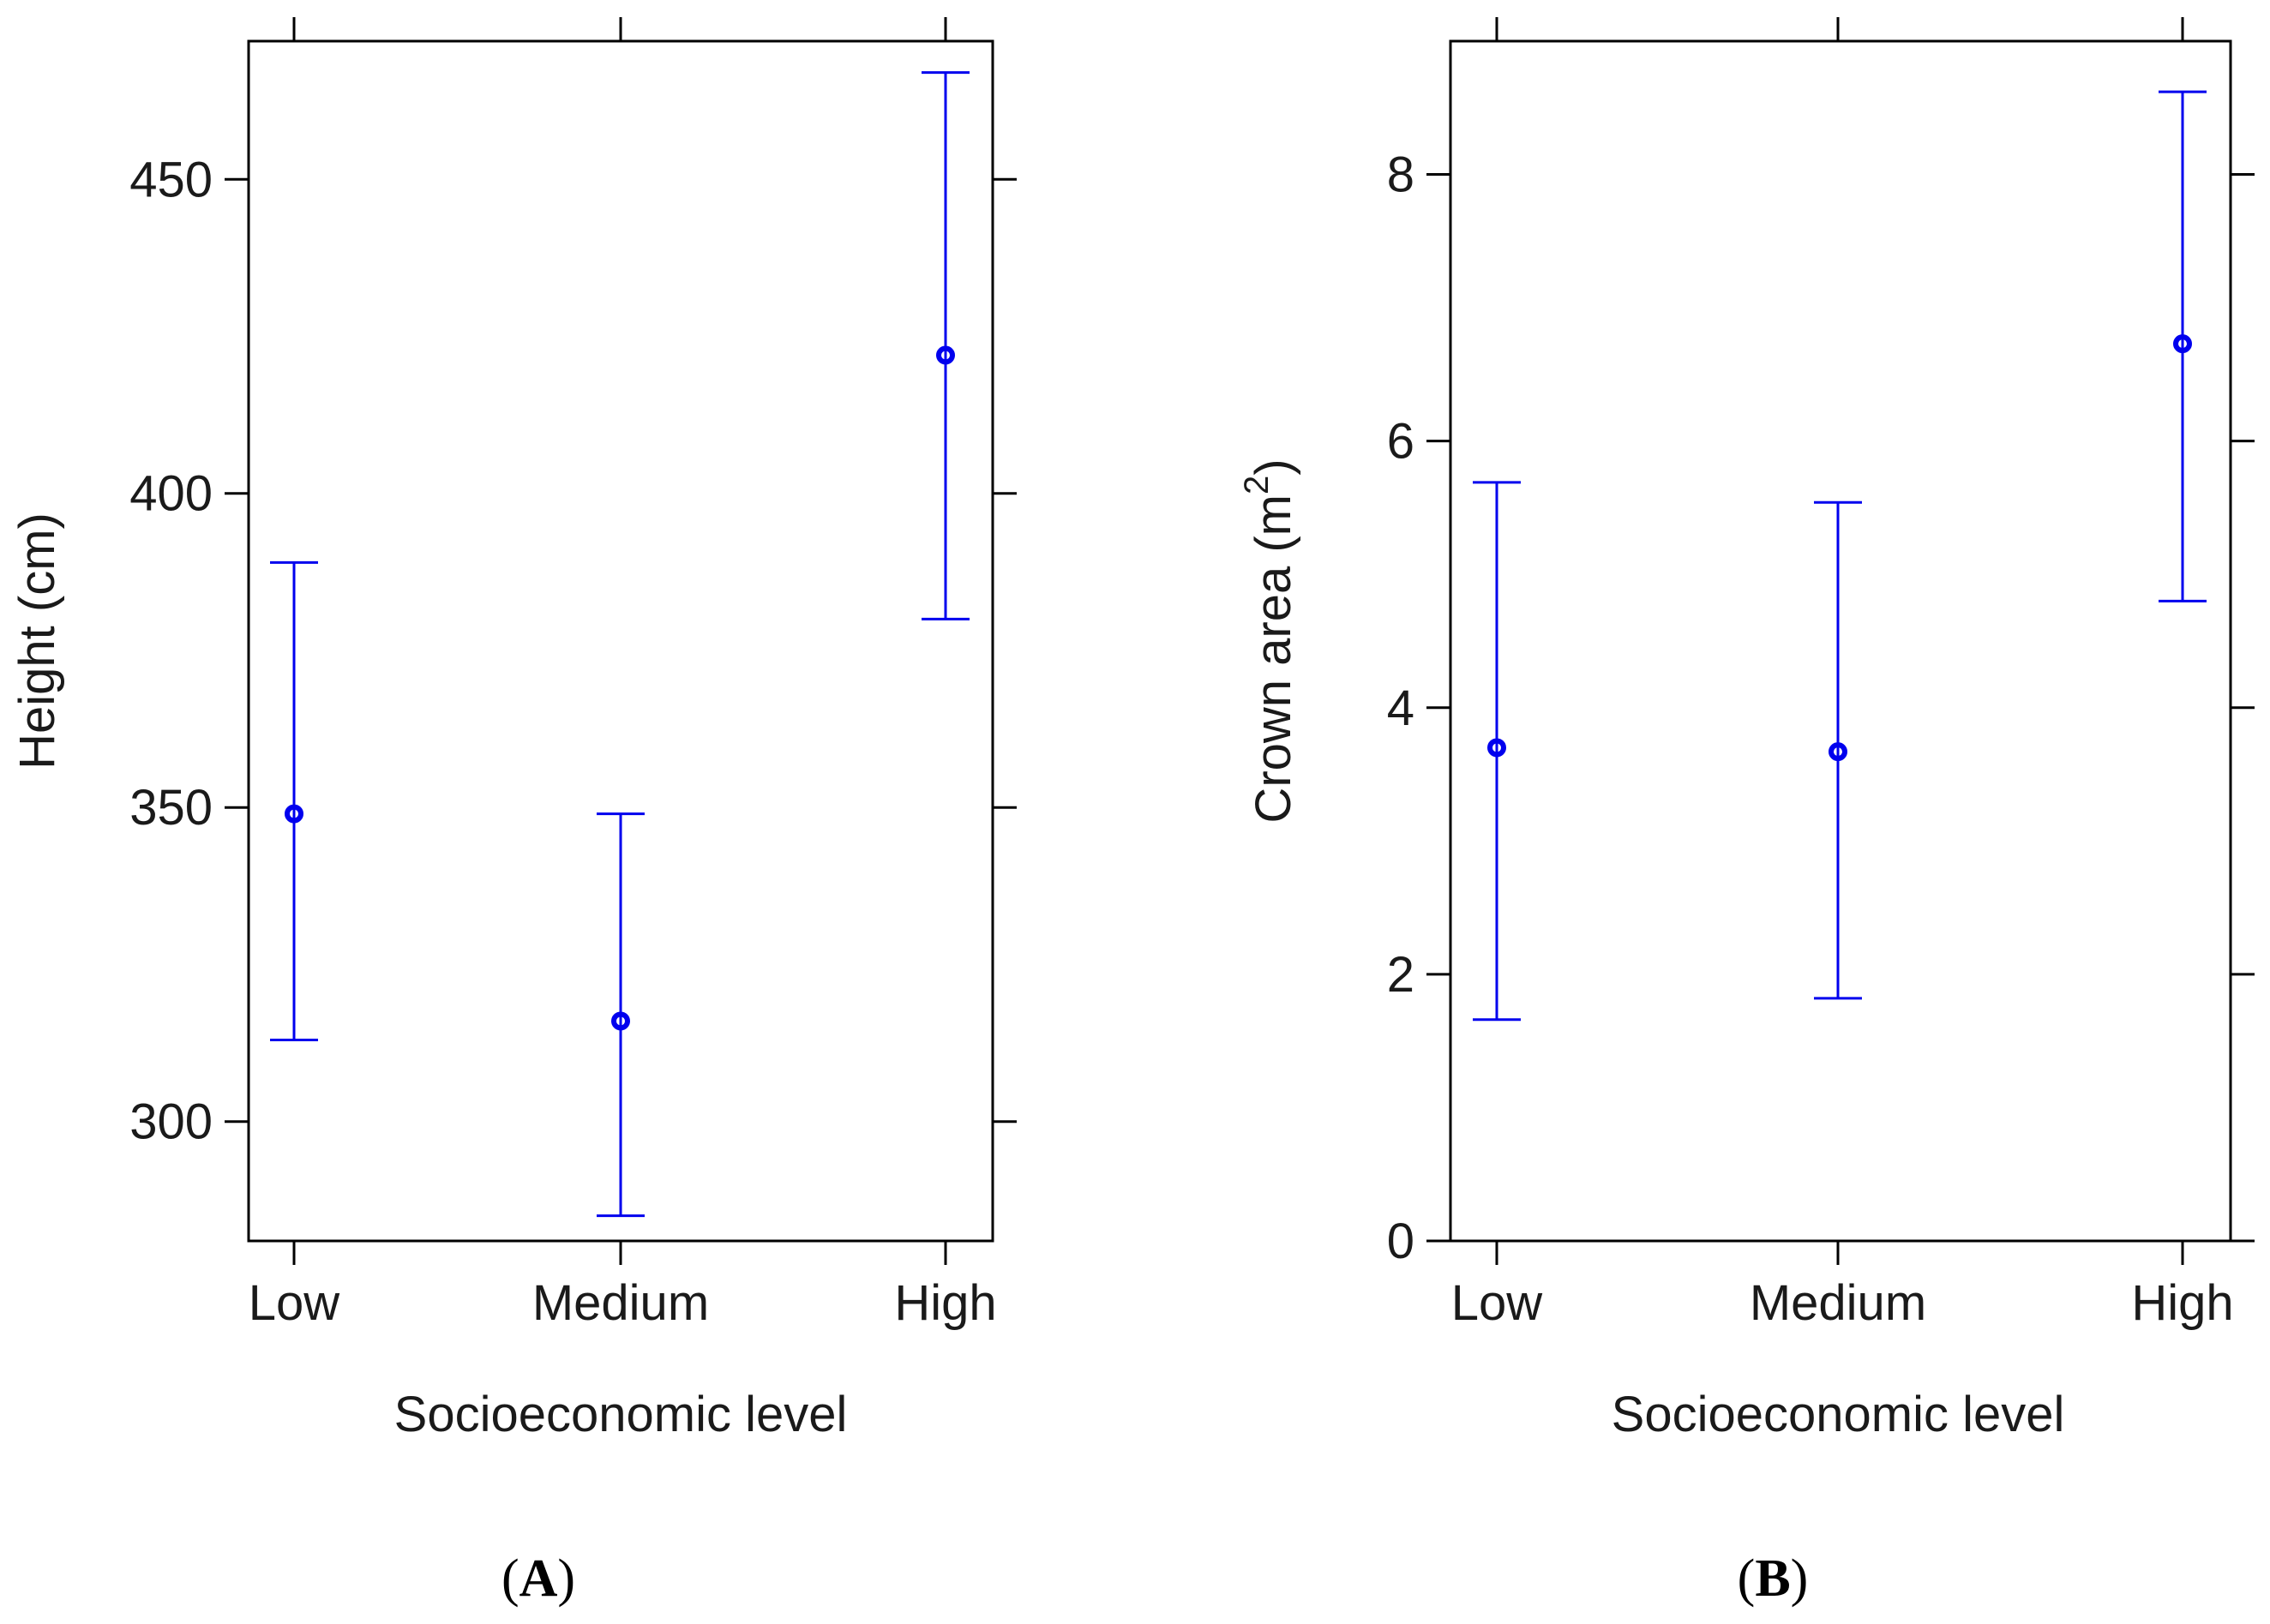  I want to click on panel-b-x-tick-label: Medium, so click(1838, 1303).